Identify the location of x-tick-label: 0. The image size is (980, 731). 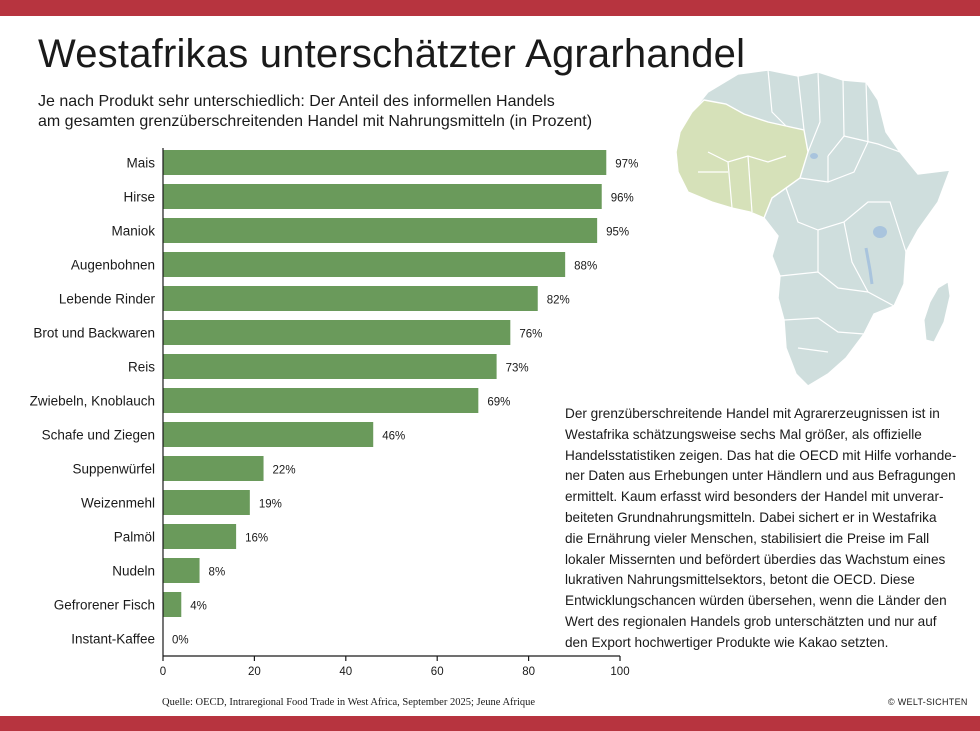
(163, 672).